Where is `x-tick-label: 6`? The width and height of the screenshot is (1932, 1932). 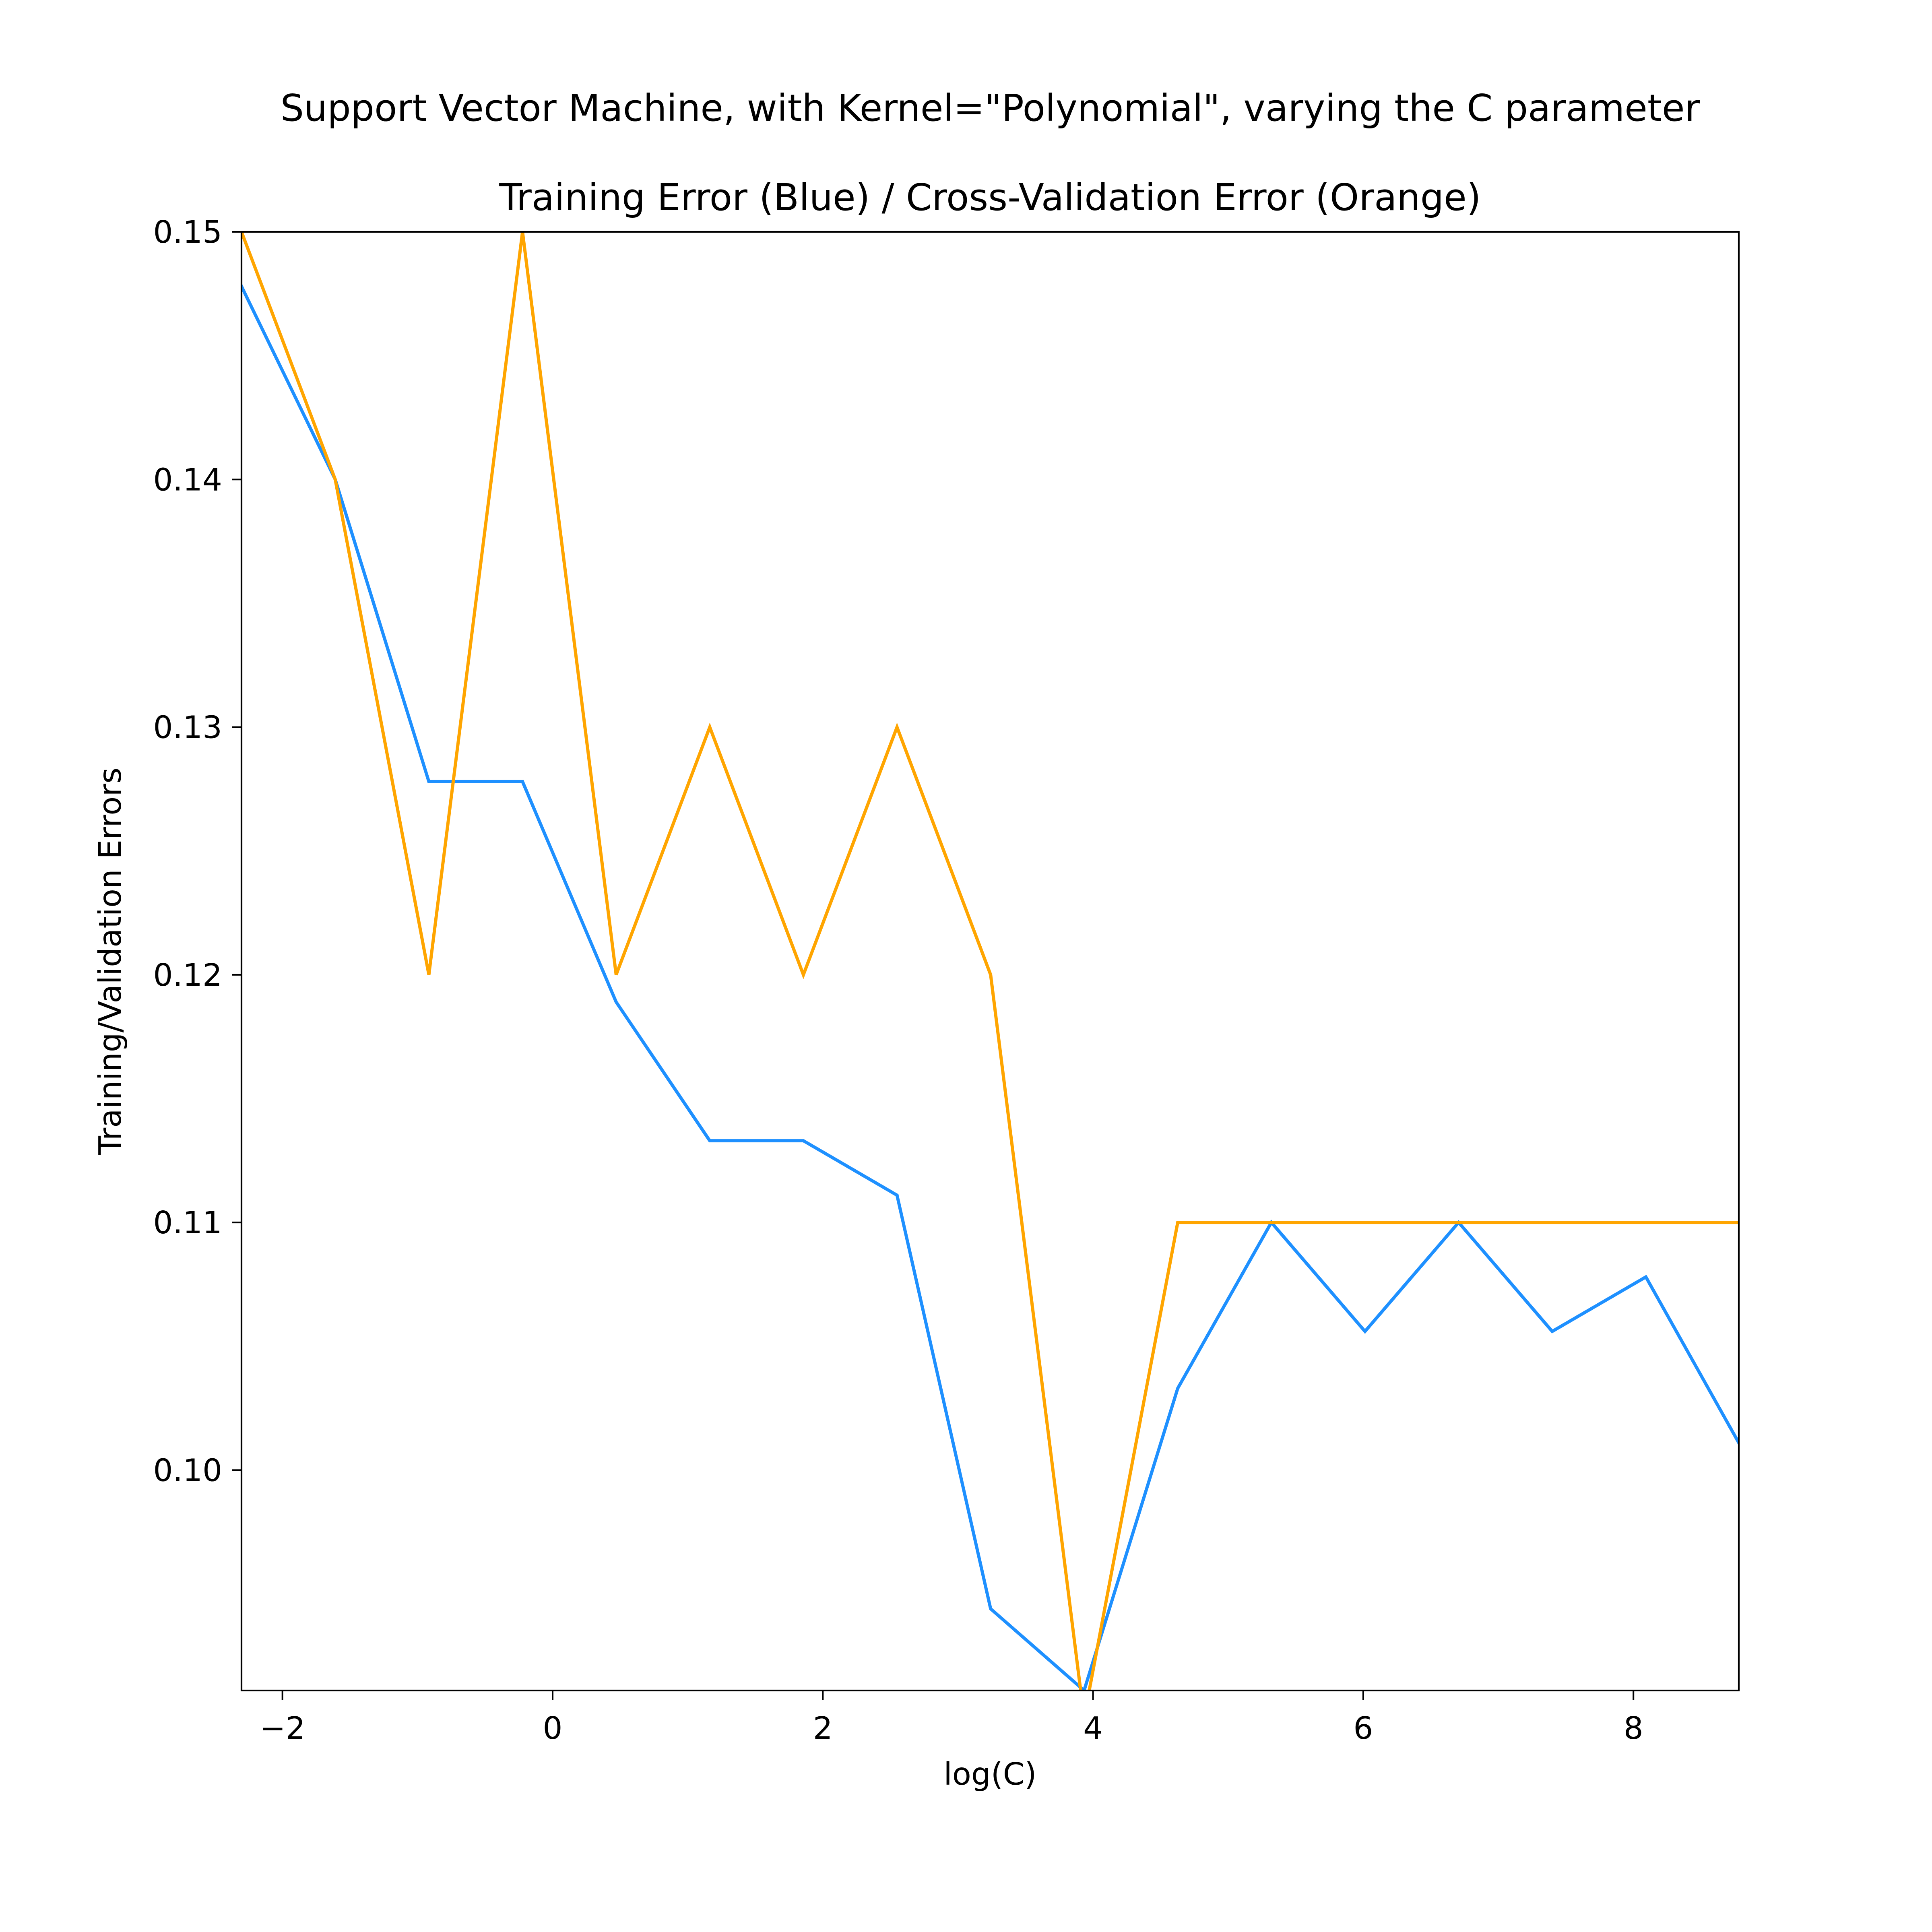
x-tick-label: 6 is located at coordinates (1363, 1728).